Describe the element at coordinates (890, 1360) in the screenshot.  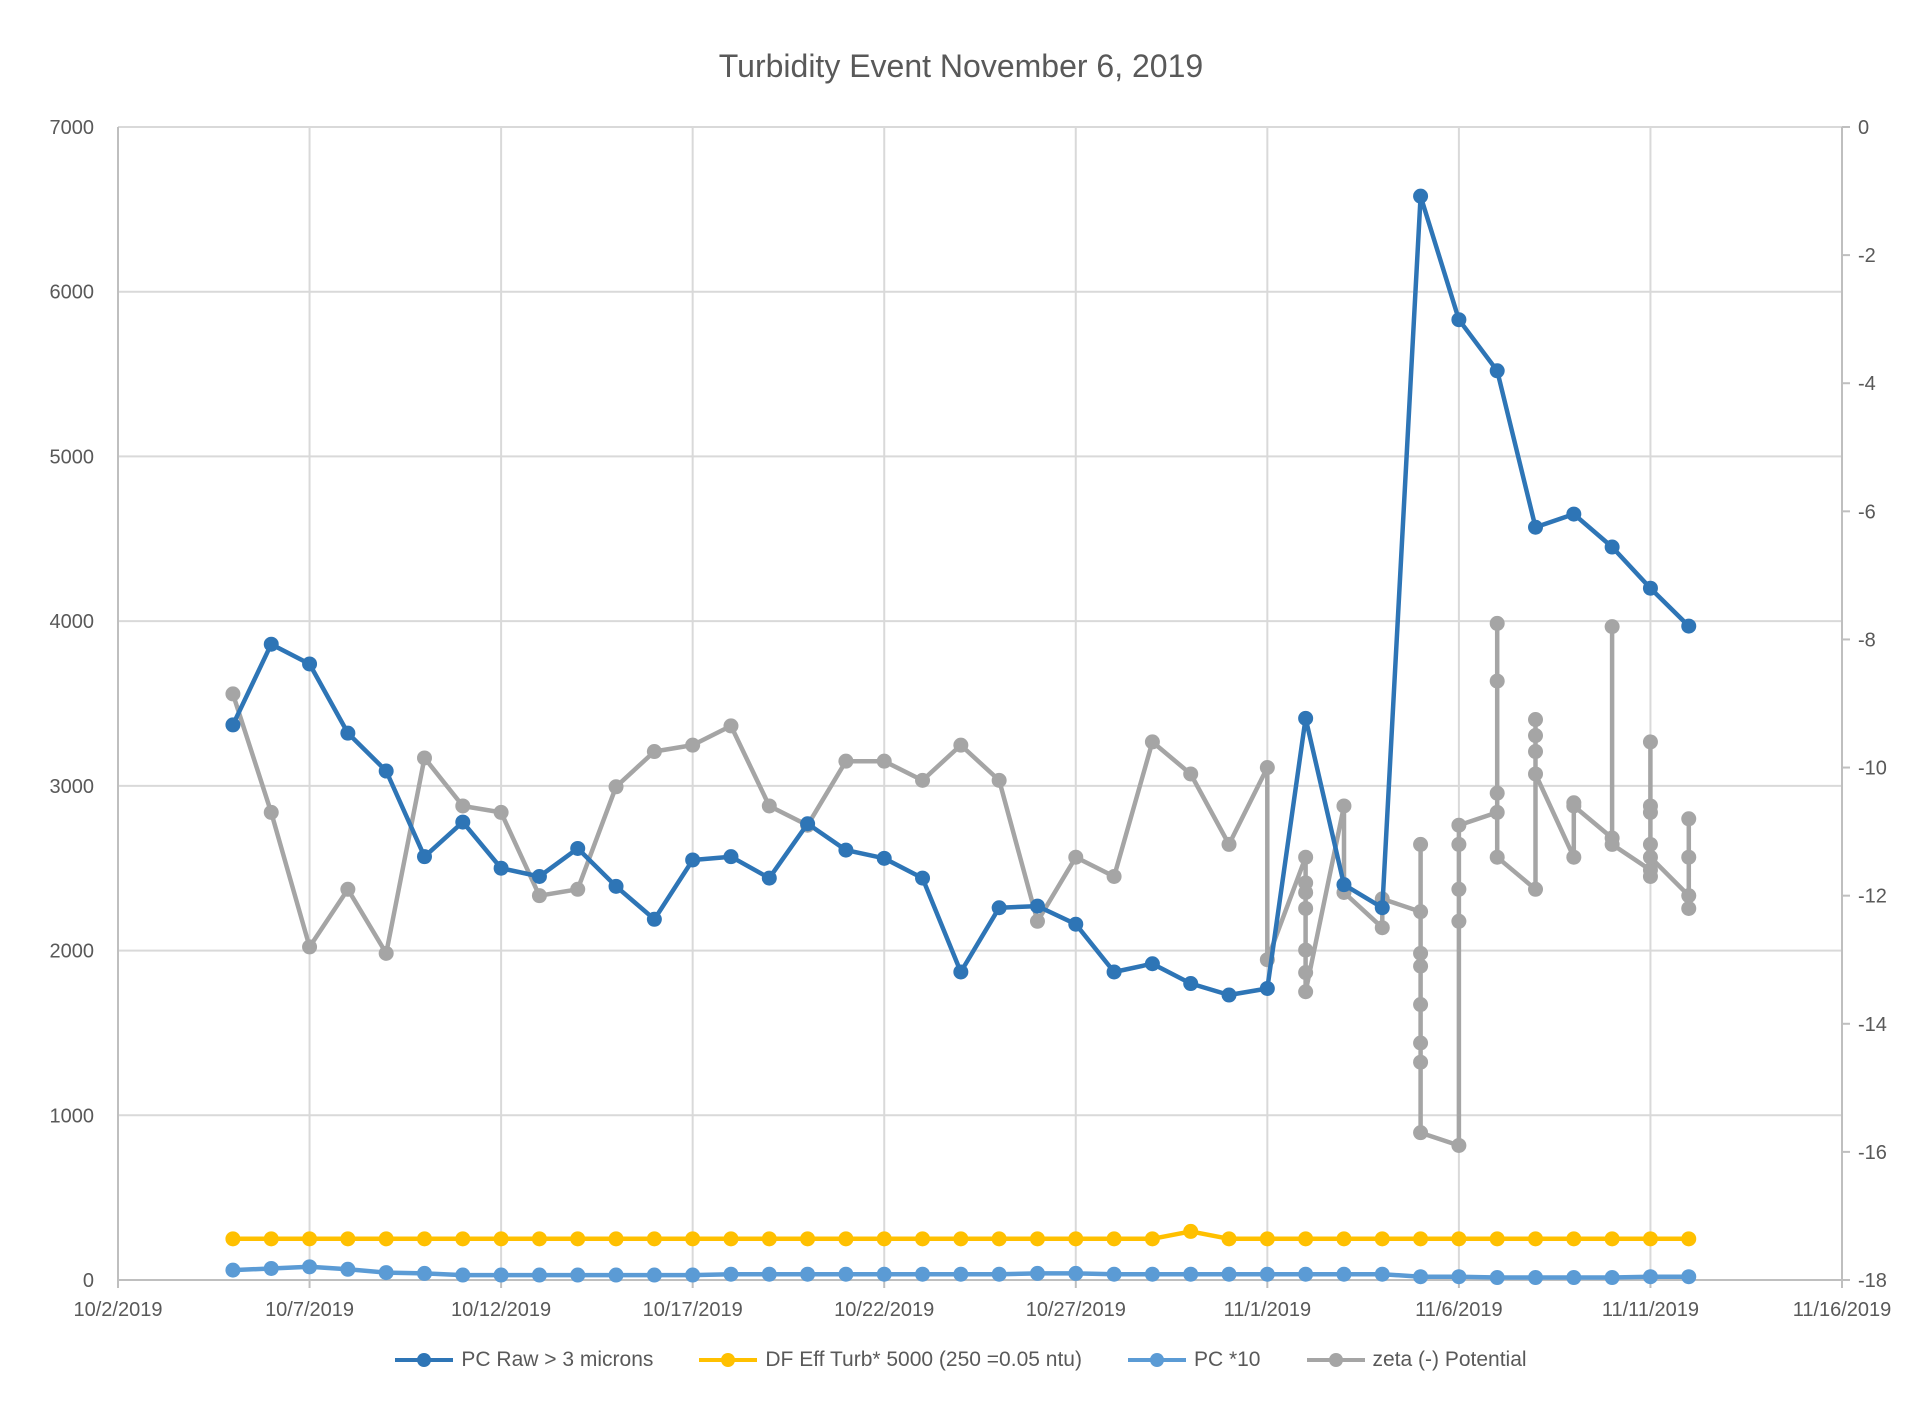
I see `legend-item-df-eff: DF Eff Turb* 5000 (250 =0.05 ntu)` at that location.